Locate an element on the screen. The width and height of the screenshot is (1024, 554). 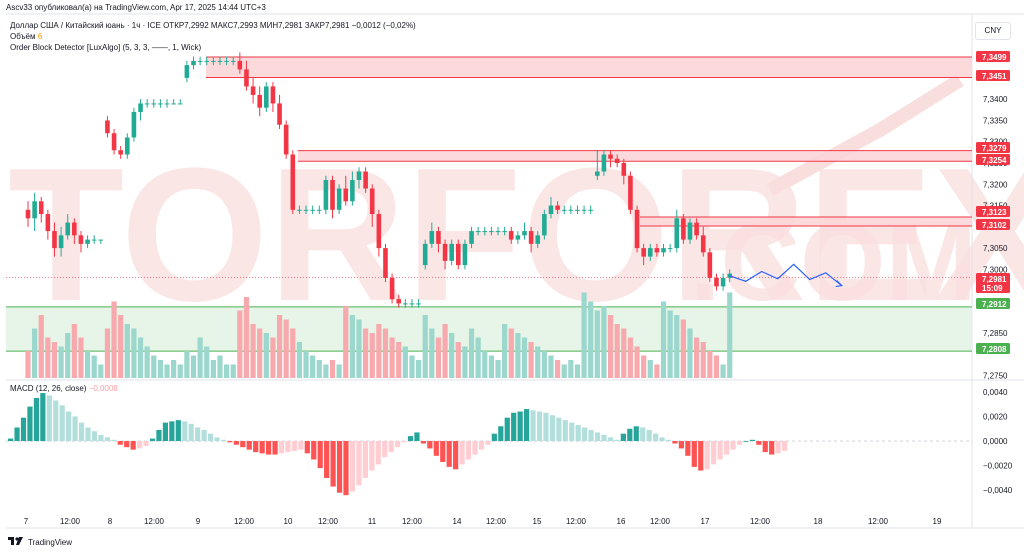
time-tick-label: 19 is located at coordinates (937, 521).